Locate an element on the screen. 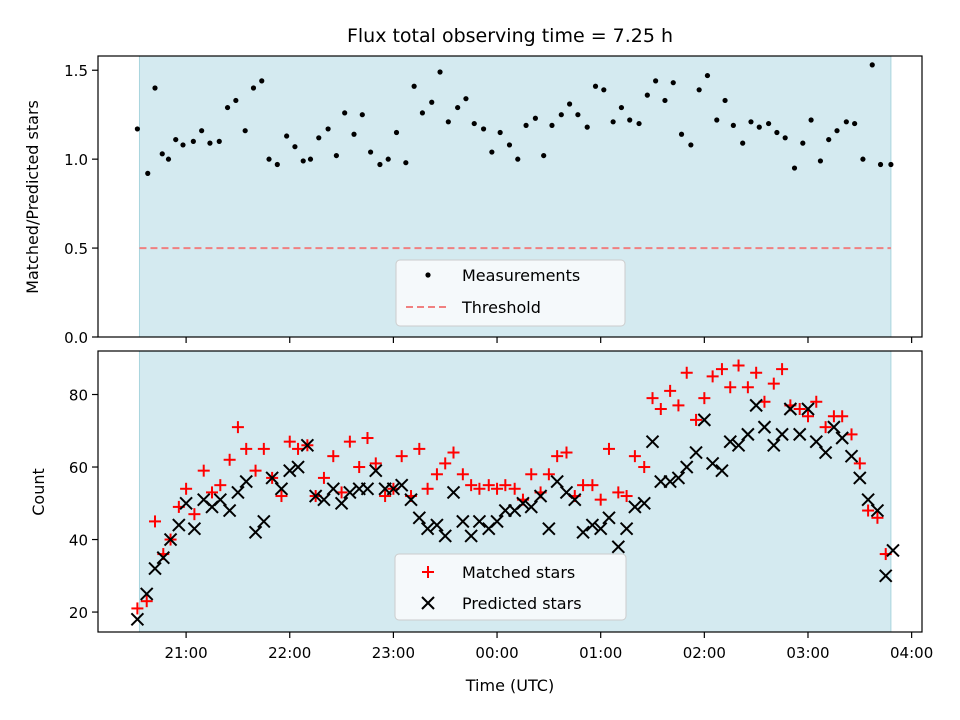 This screenshot has height=720, width=960. y-tick-label: 1.0 is located at coordinates (76, 160).